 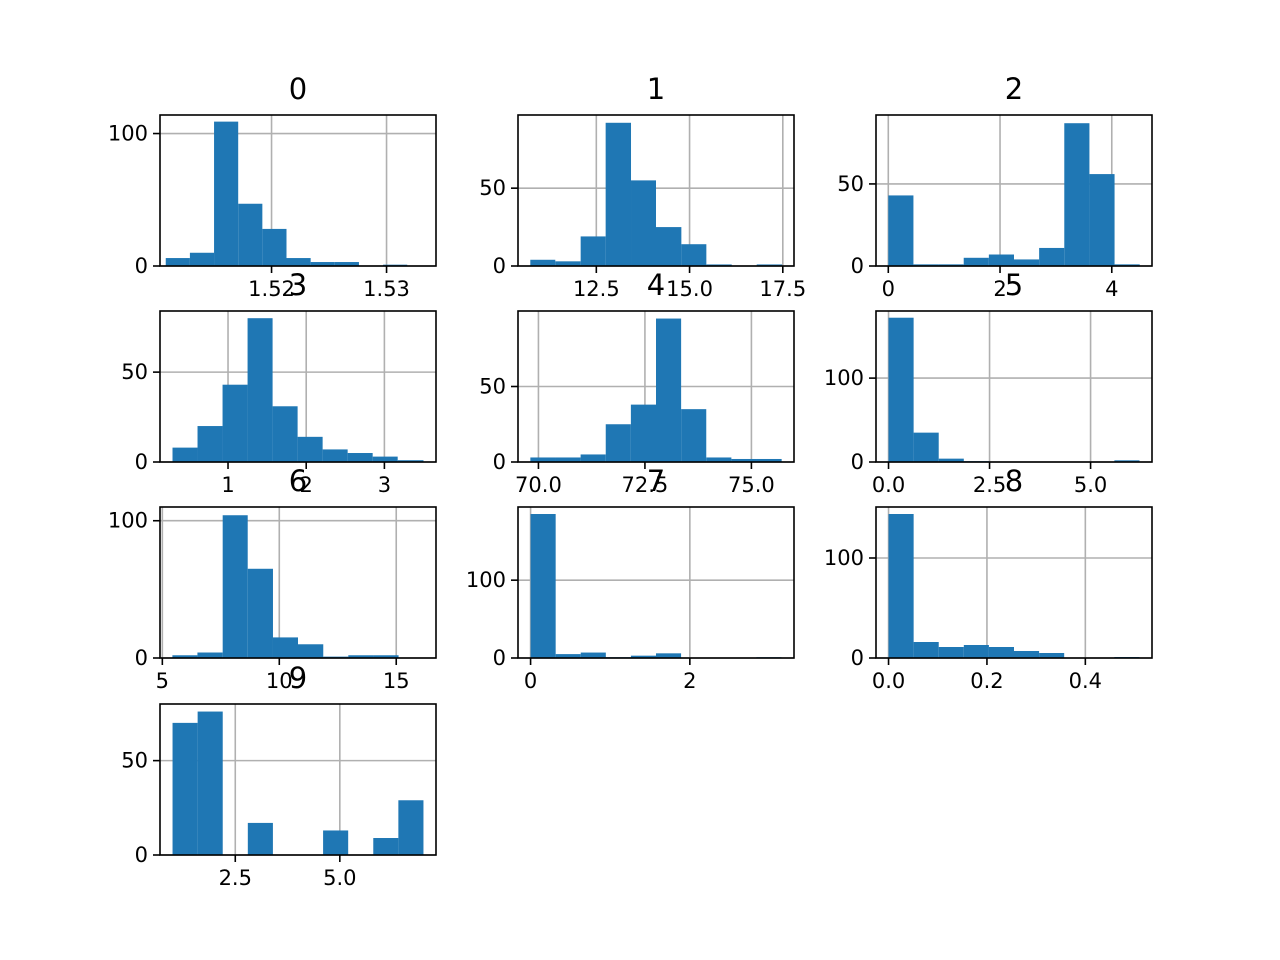 What do you see at coordinates (384, 485) in the screenshot?
I see `x-tick-label: 3` at bounding box center [384, 485].